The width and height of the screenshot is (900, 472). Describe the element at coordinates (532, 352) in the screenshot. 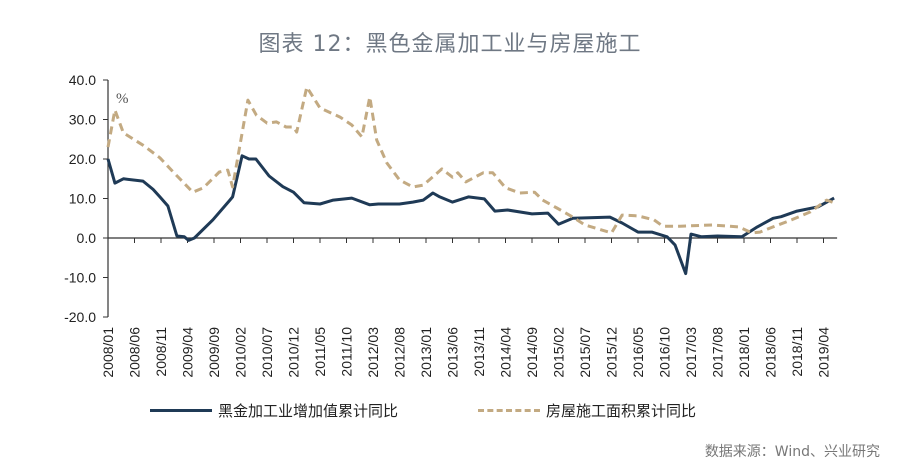

I see `x-tick-label: 2014/09` at that location.